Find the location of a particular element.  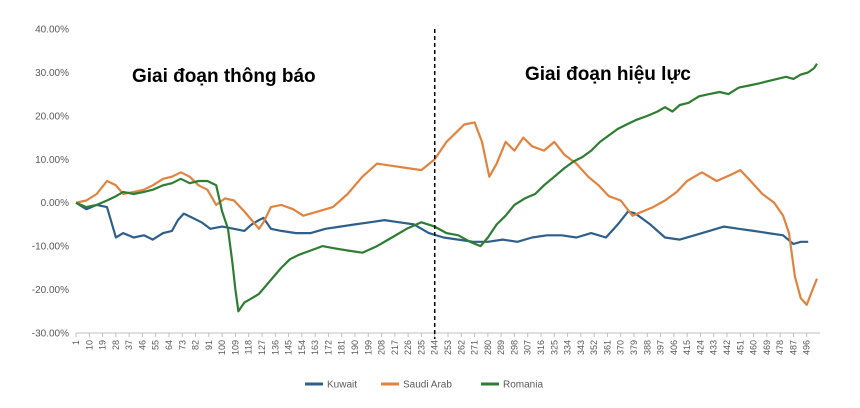

legend-label: Romania is located at coordinates (523, 385).